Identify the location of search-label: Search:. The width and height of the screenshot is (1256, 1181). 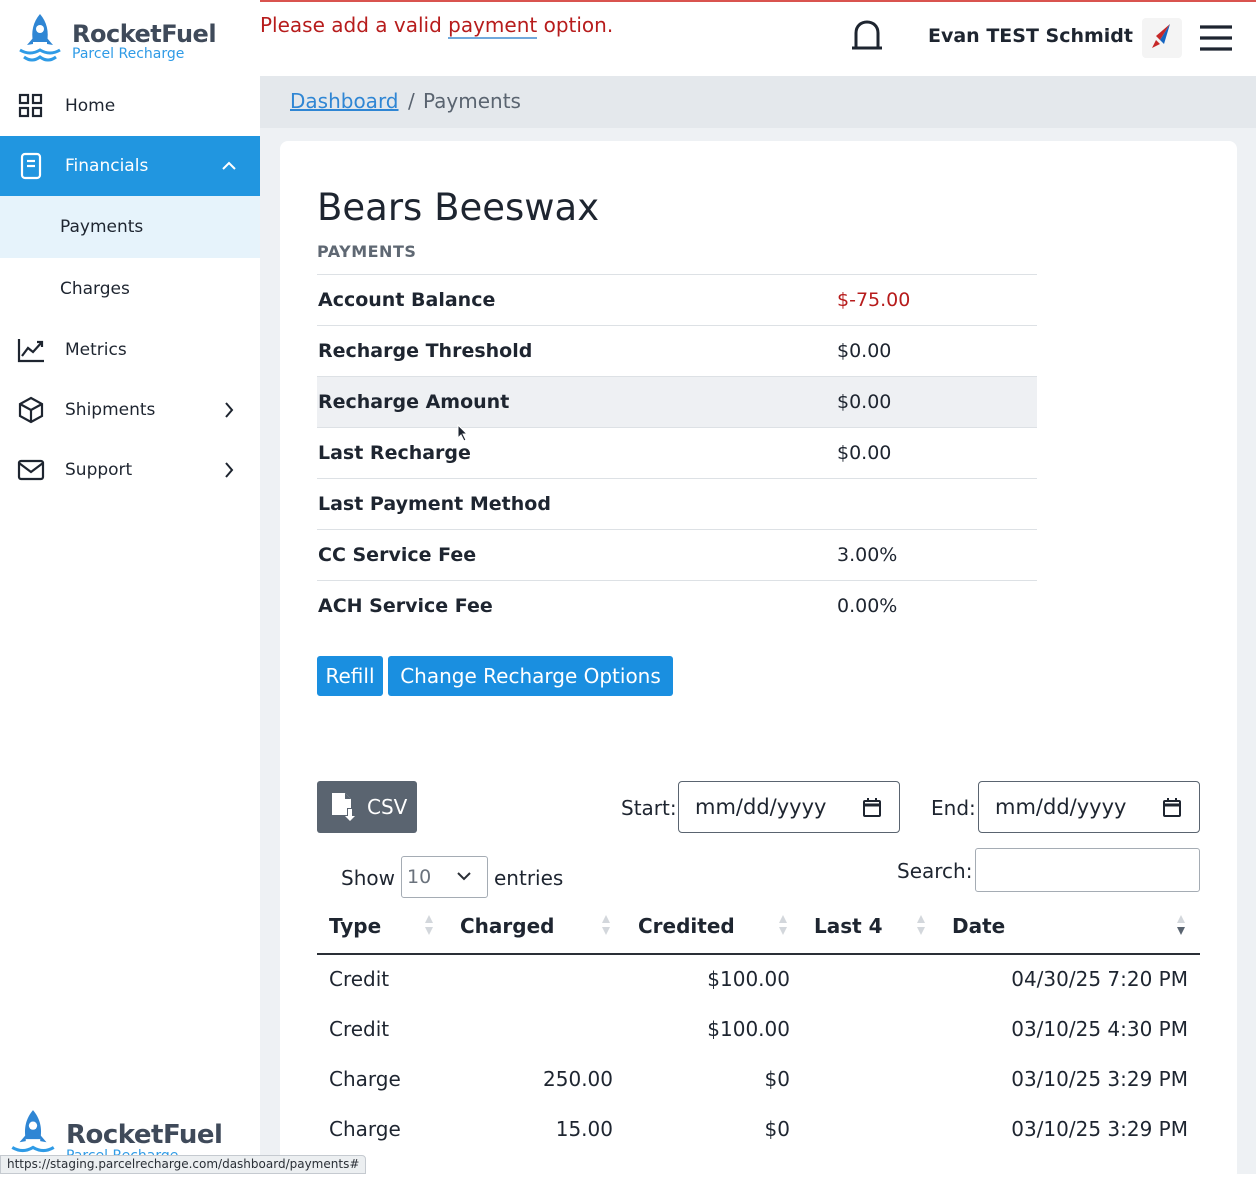
(935, 871).